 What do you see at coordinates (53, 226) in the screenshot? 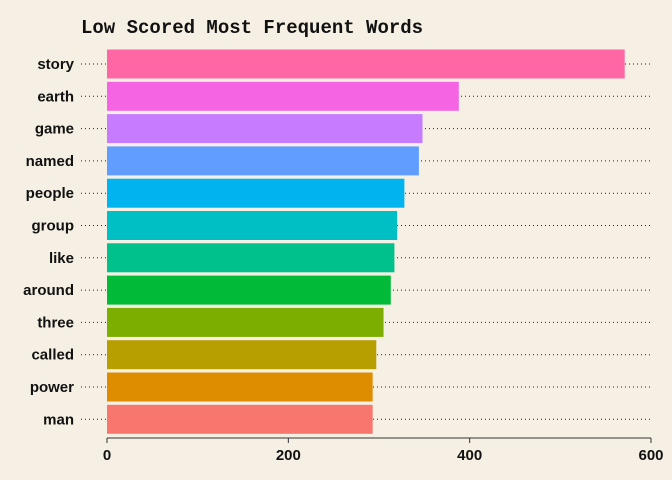
I see `category-label-group: group` at bounding box center [53, 226].